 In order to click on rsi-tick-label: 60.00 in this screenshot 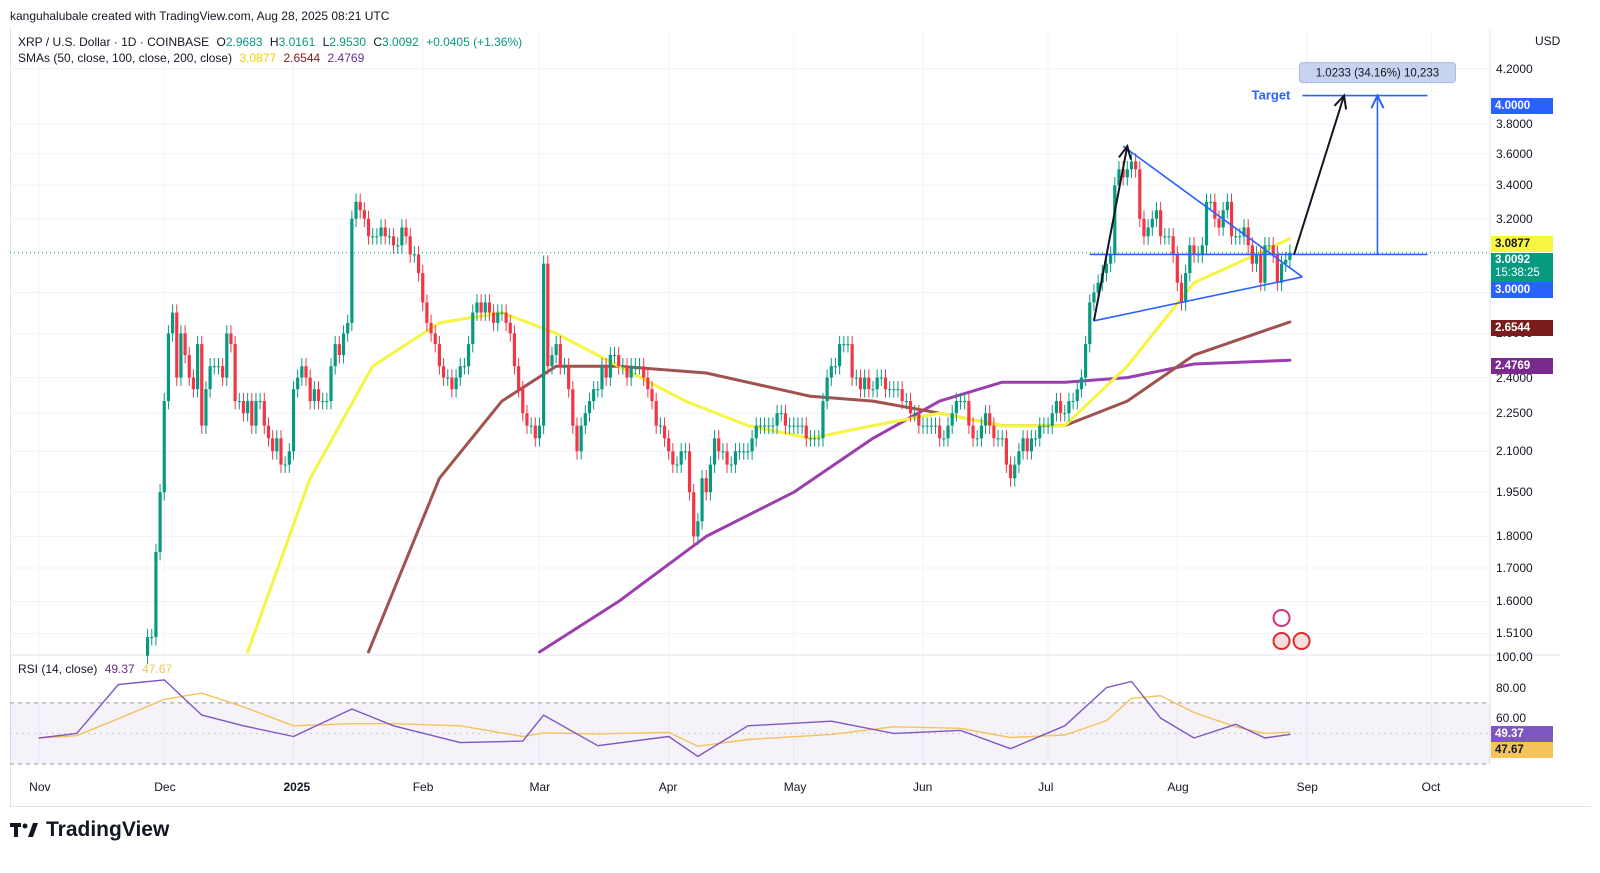, I will do `click(1511, 718)`.